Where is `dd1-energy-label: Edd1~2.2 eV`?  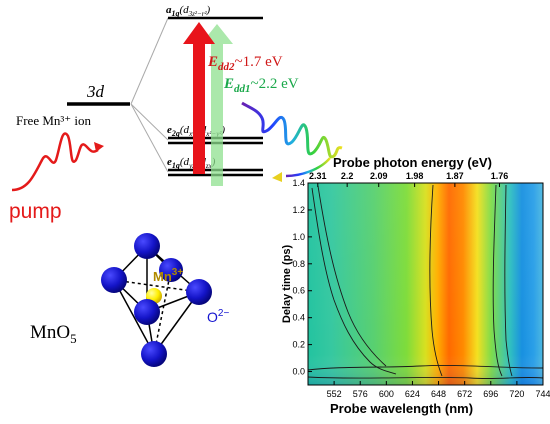 dd1-energy-label: Edd1~2.2 eV is located at coordinates (261, 85).